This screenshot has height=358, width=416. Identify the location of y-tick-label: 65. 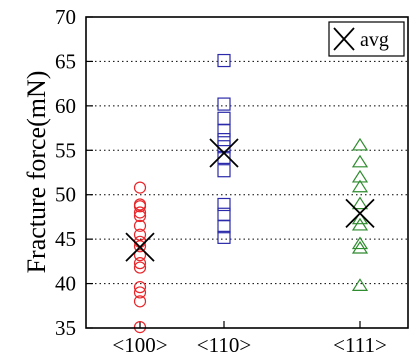
(65, 61).